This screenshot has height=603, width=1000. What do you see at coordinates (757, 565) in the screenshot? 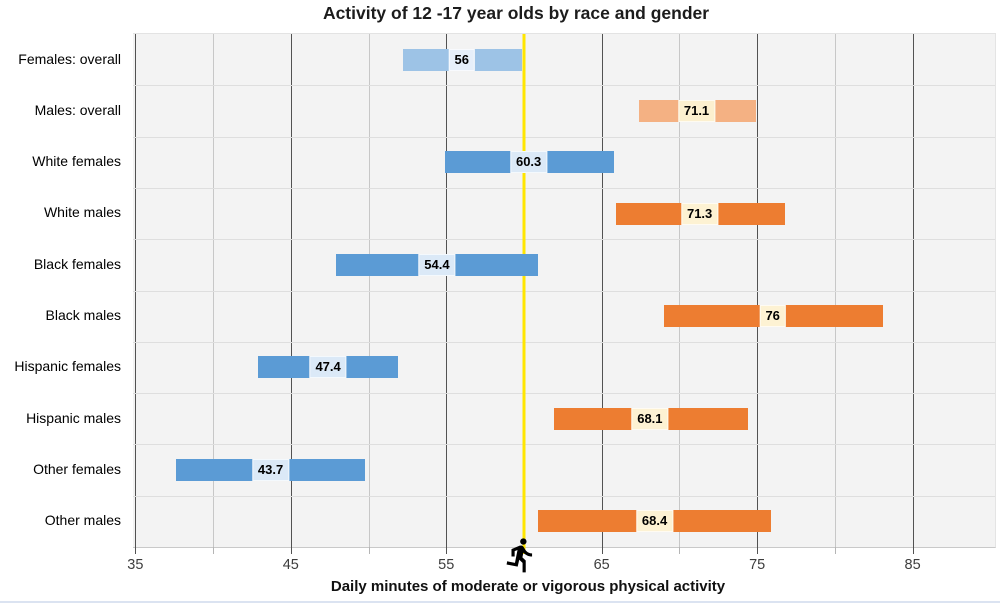
I see `x-tick-label: 75` at bounding box center [757, 565].